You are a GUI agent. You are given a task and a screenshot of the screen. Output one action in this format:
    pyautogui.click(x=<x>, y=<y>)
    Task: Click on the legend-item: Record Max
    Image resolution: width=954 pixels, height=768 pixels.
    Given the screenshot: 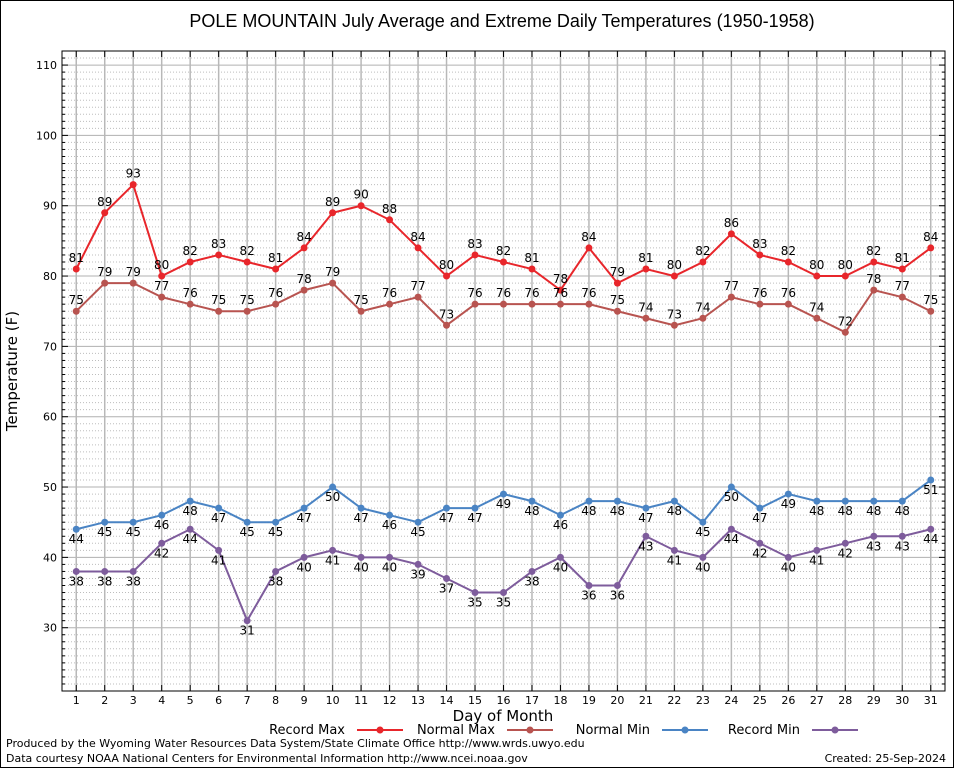 What is the action you would take?
    pyautogui.click(x=336, y=730)
    